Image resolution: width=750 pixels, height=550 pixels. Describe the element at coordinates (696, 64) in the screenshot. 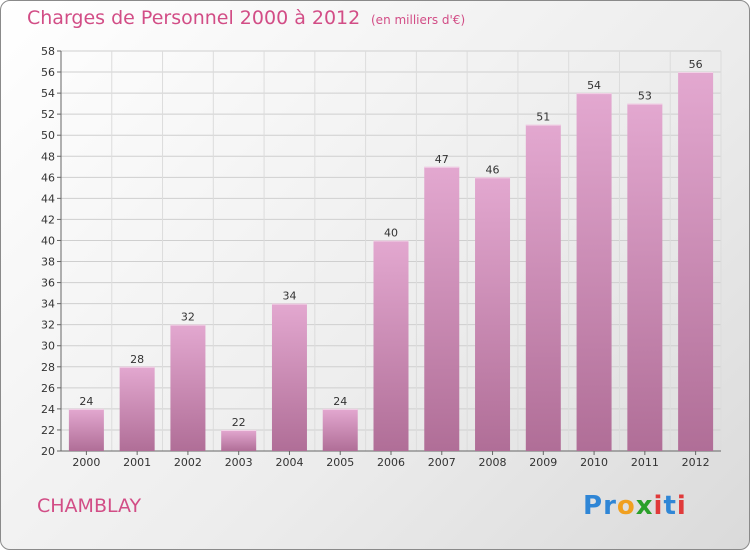

I see `data-label: 56` at that location.